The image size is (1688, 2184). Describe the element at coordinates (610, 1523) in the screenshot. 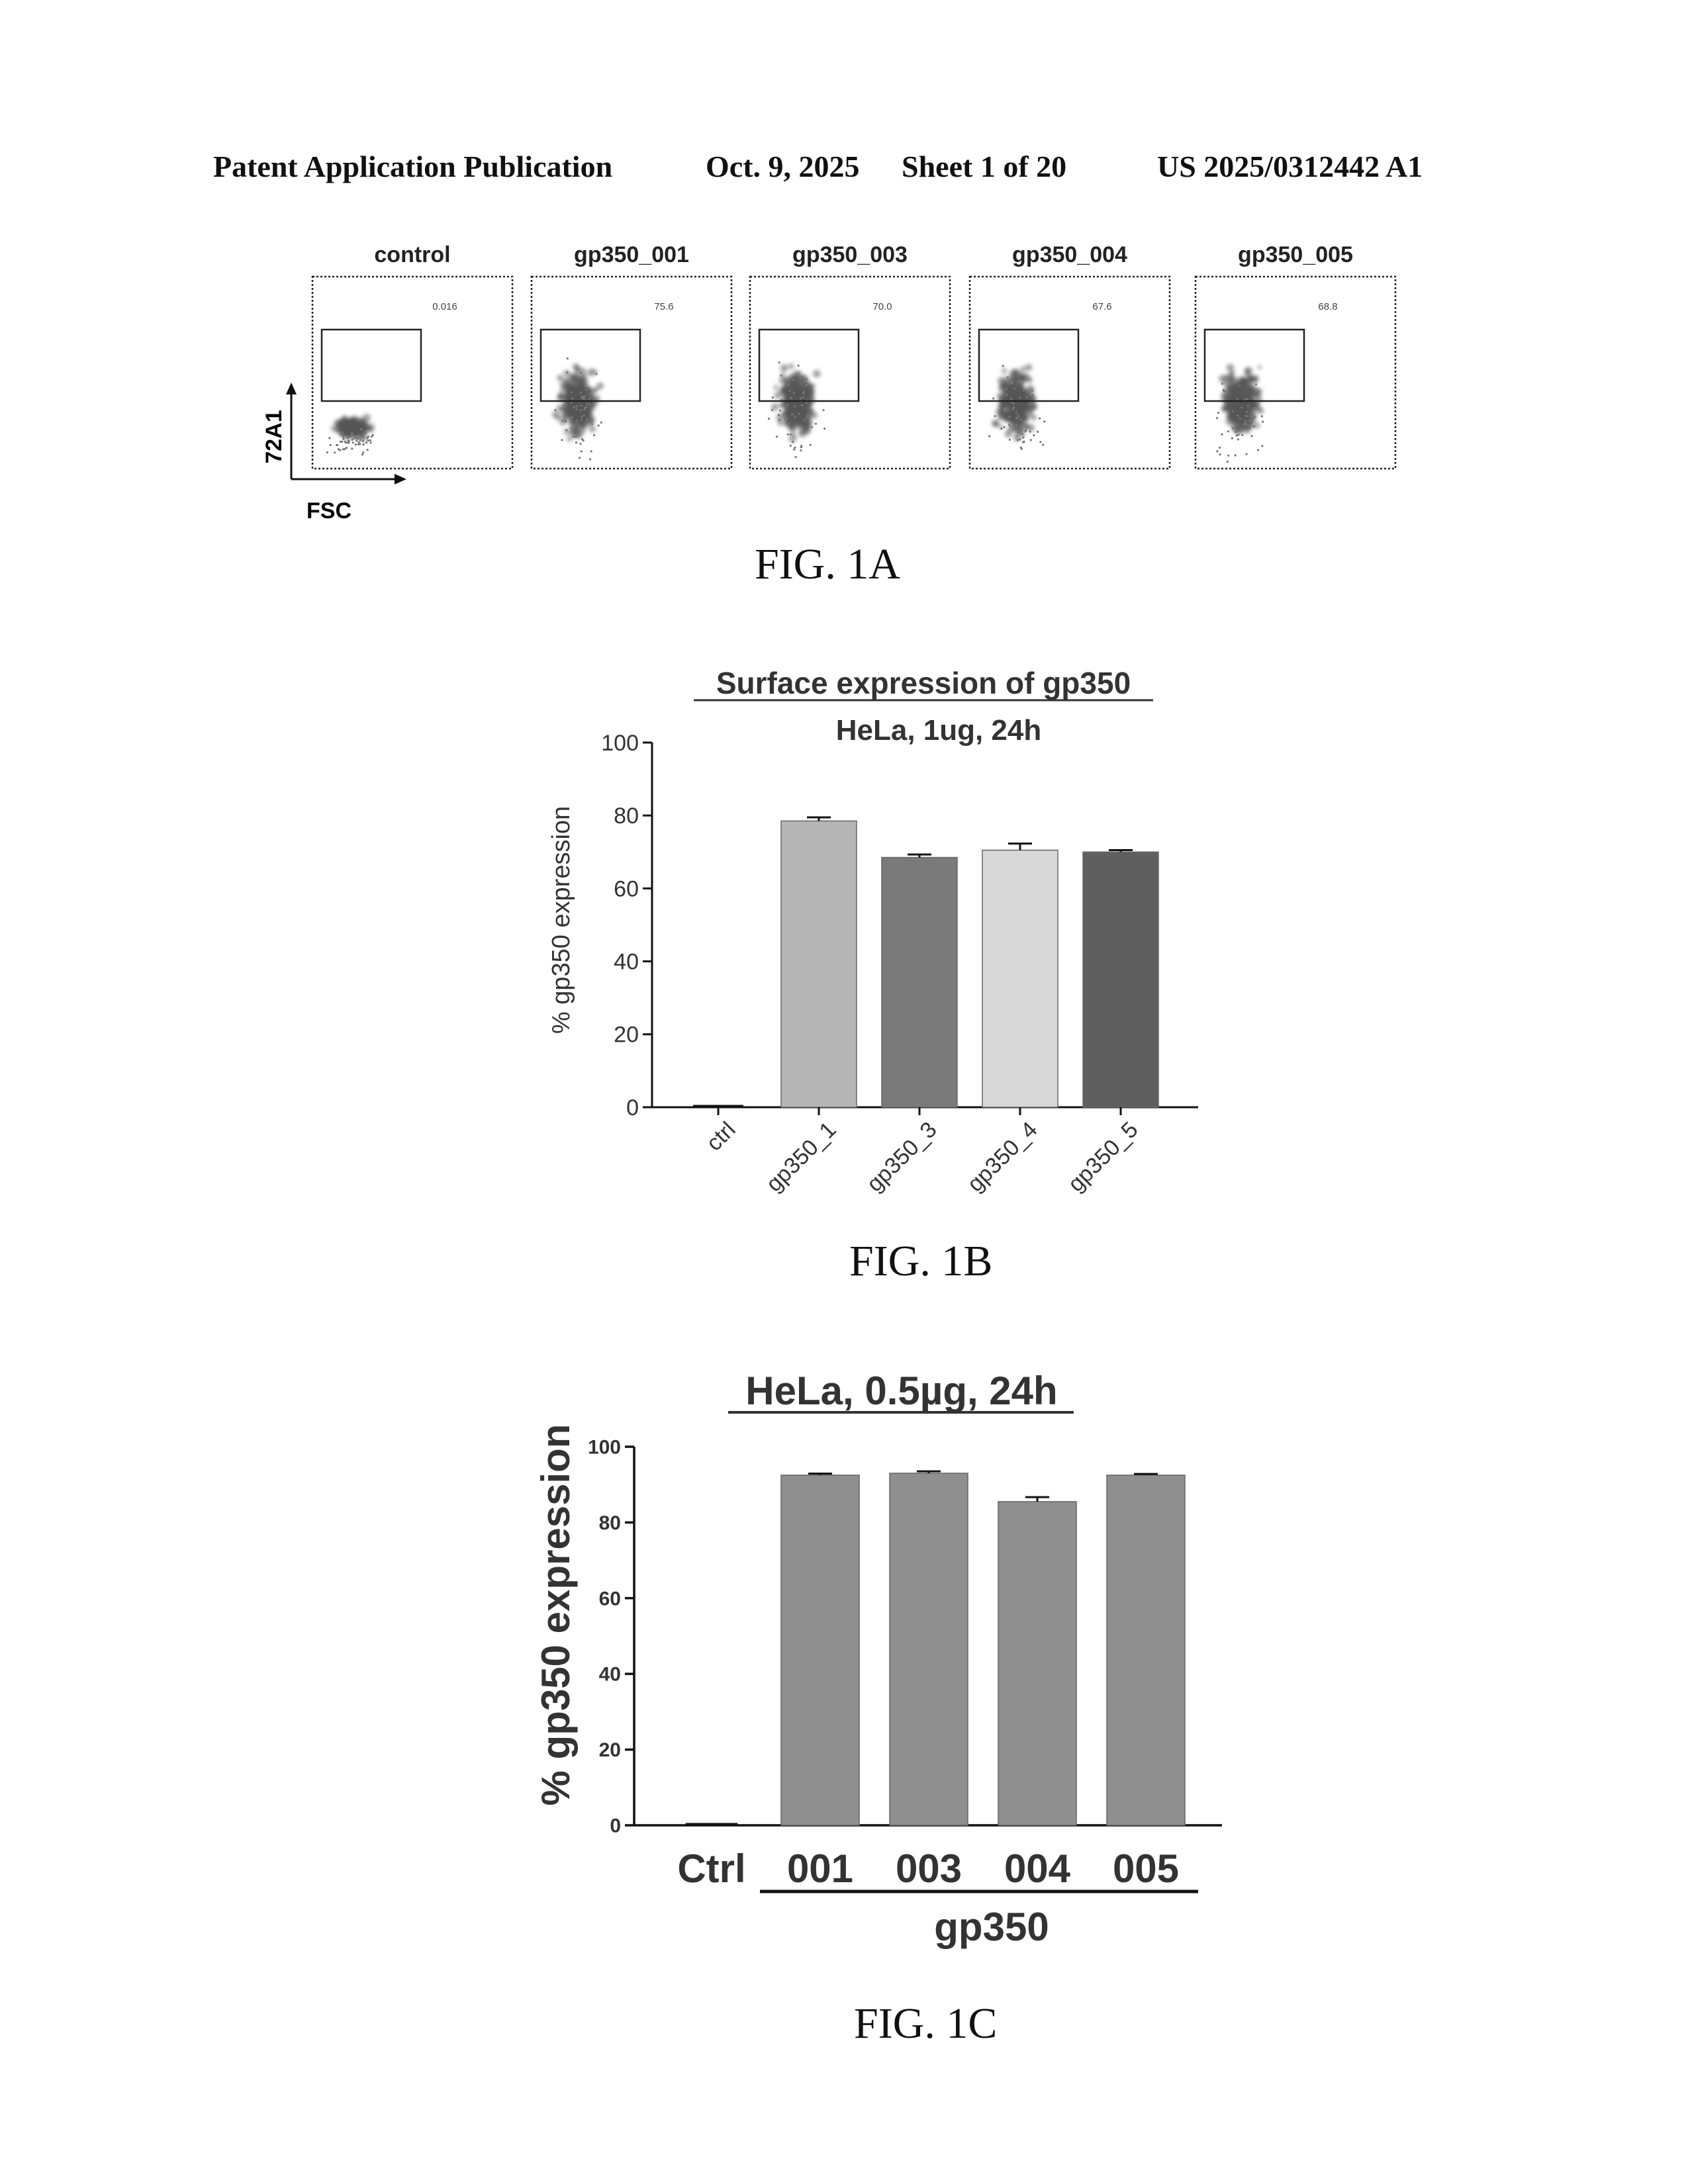

I see `y-tick-label: 80` at that location.